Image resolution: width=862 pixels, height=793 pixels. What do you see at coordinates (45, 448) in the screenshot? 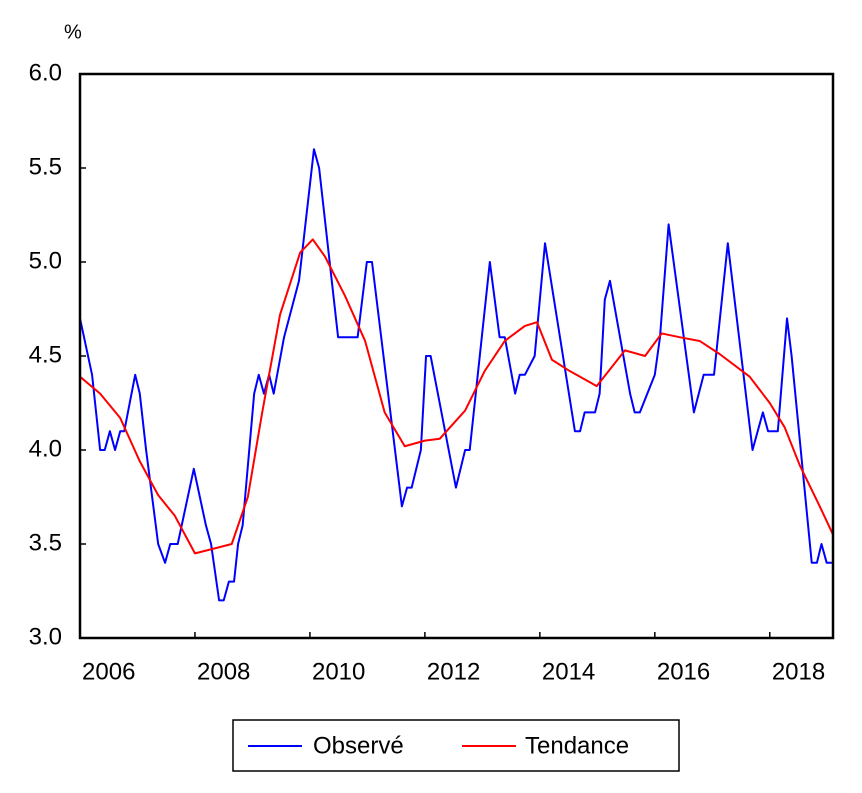
I see `y-tick-label: 4.0` at bounding box center [45, 448].